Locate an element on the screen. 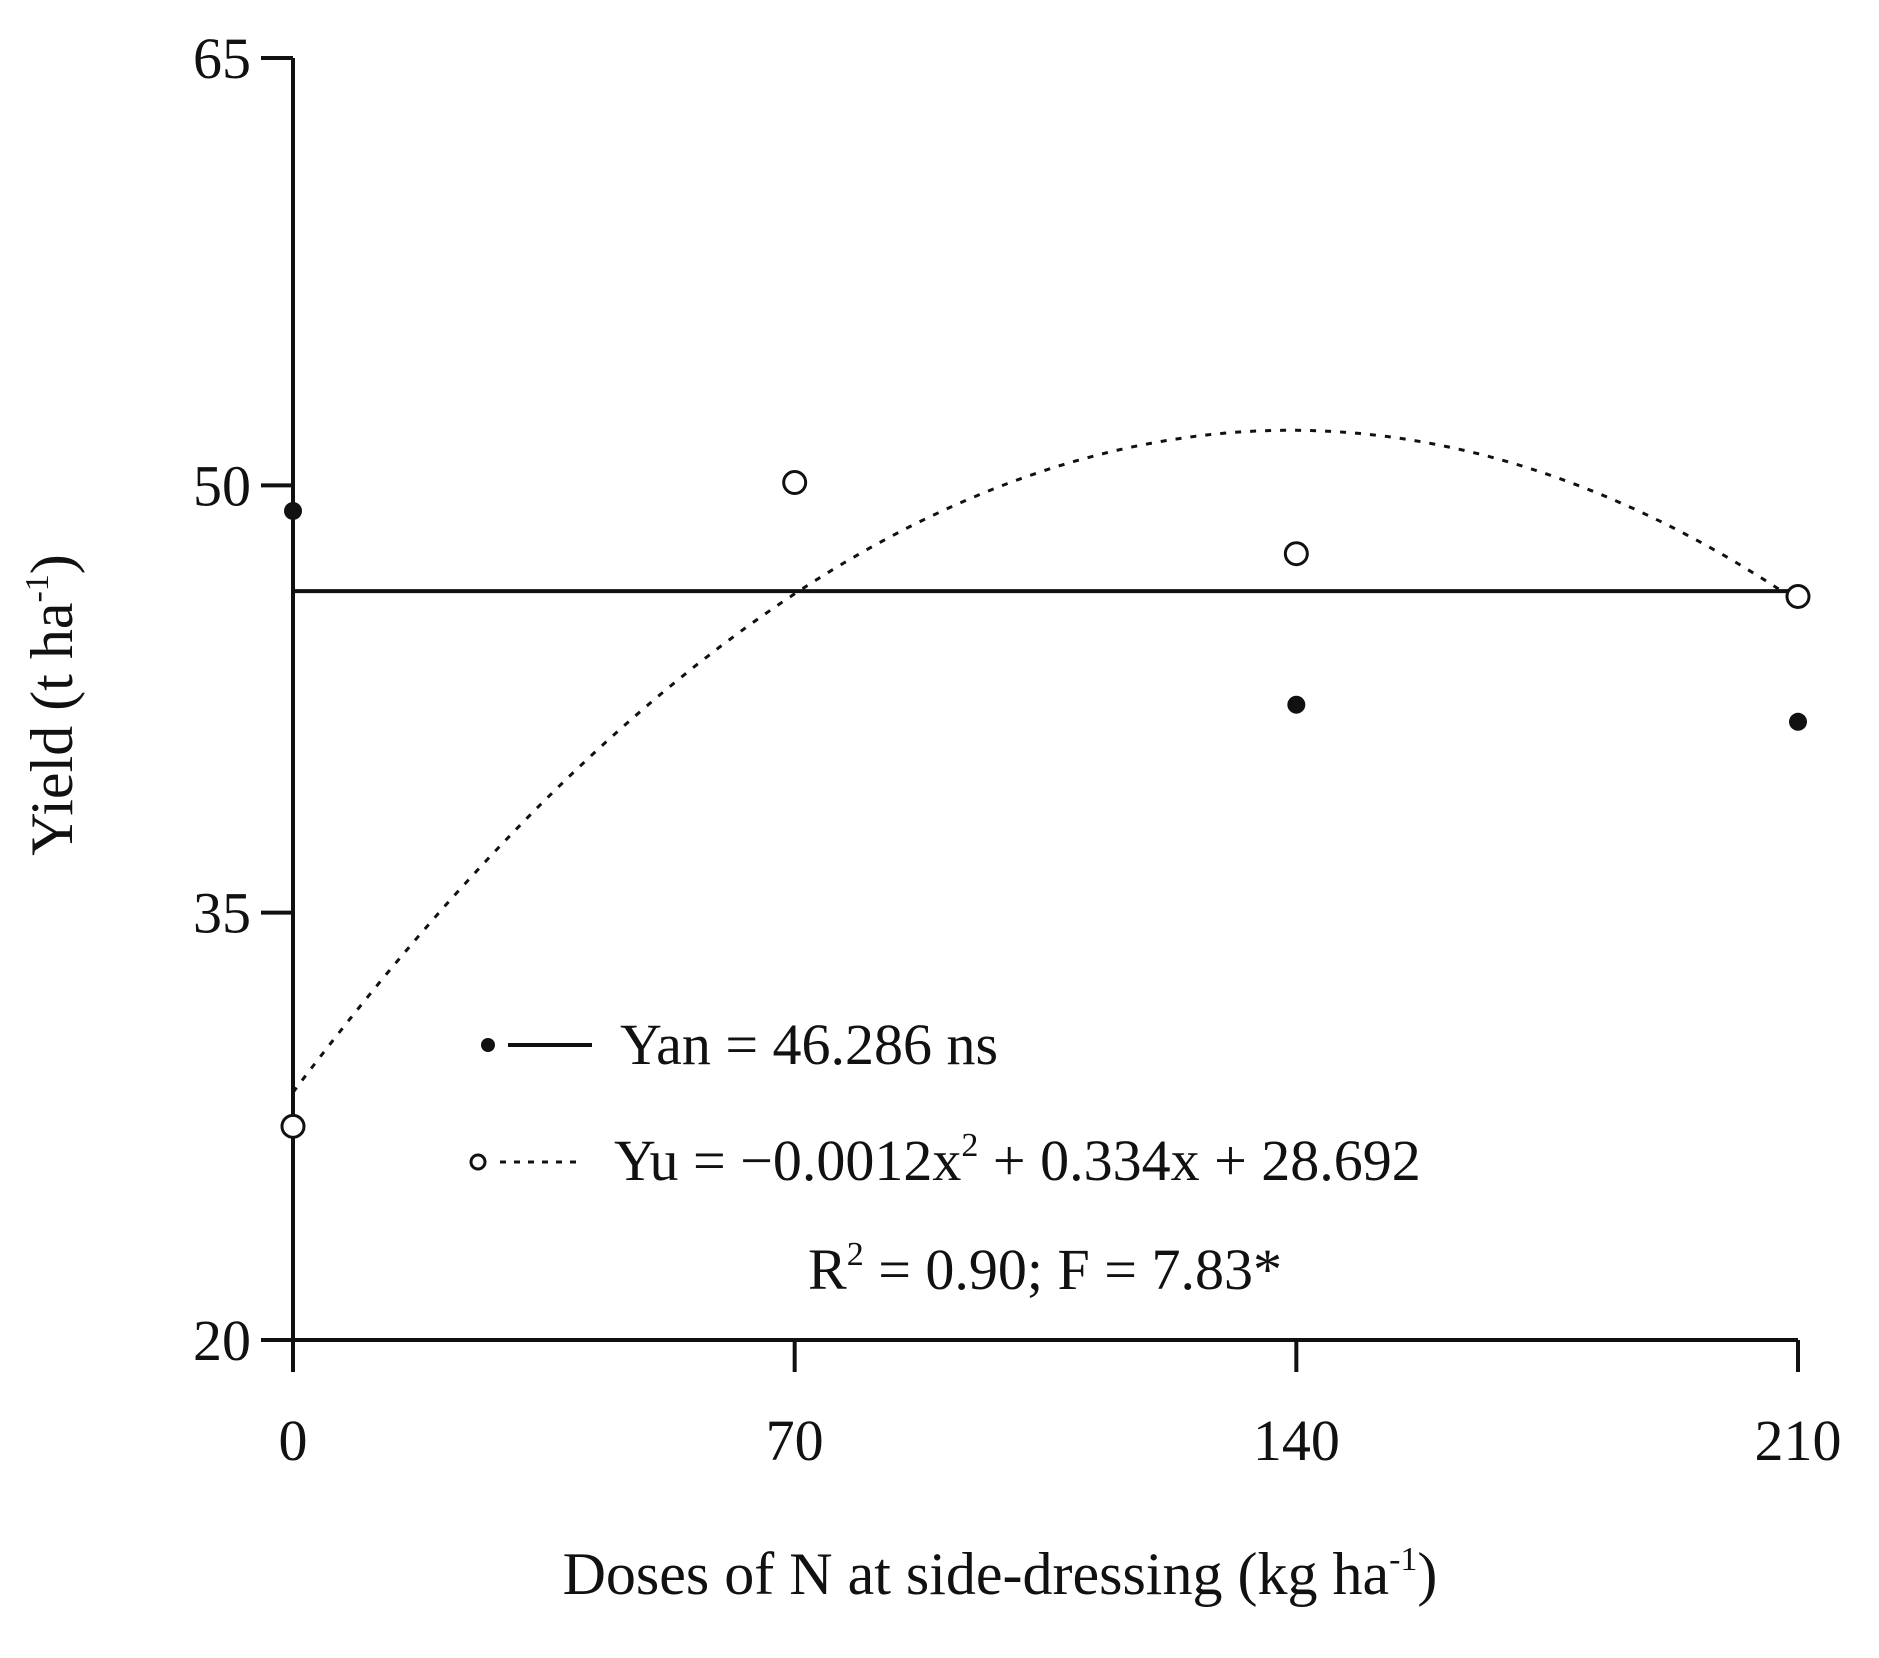 Image resolution: width=1879 pixels, height=1658 pixels. legend-marker-yu is located at coordinates (478, 1162).